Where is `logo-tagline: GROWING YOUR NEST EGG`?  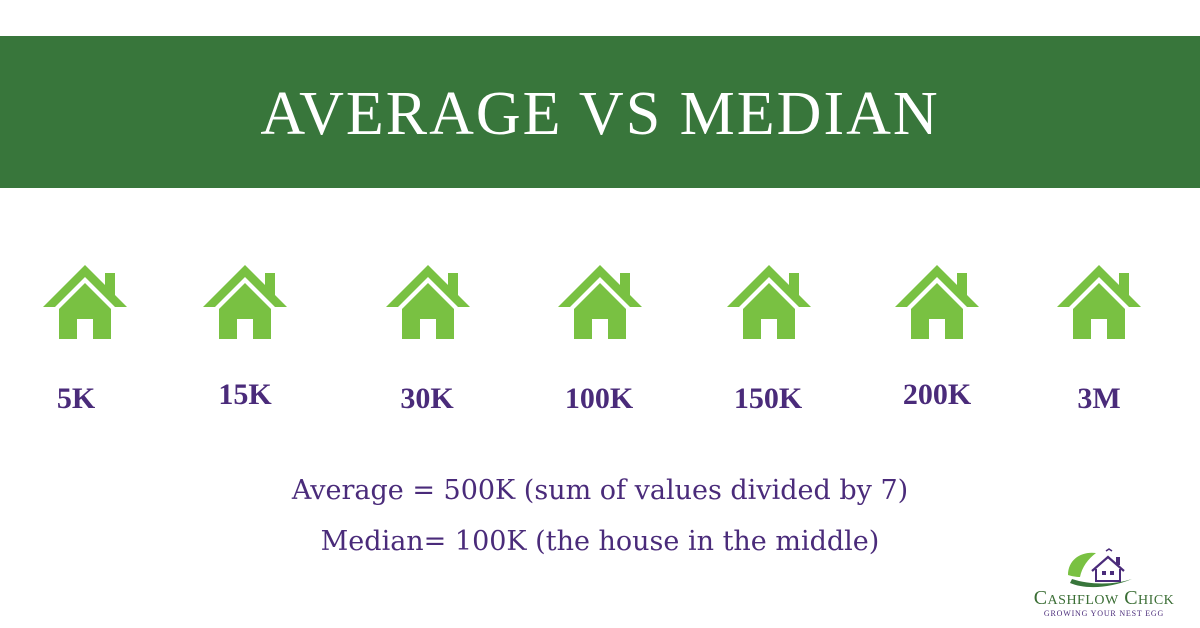
logo-tagline: GROWING YOUR NEST EGG is located at coordinates (1104, 613).